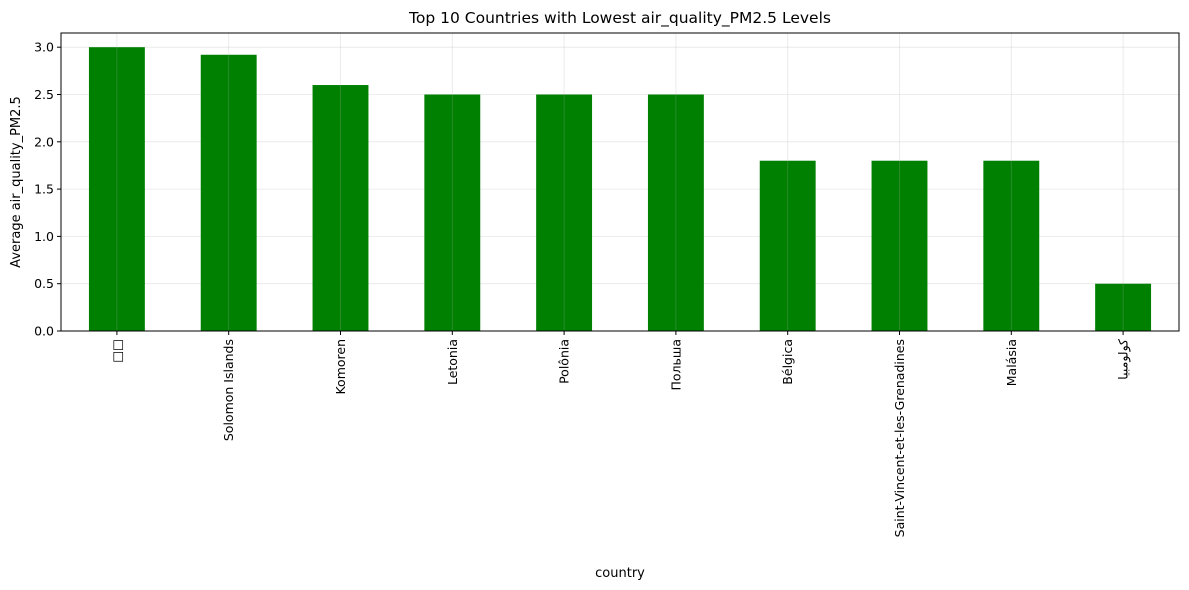 Image resolution: width=1189 pixels, height=590 pixels. Describe the element at coordinates (899, 438) in the screenshot. I see `x-tick-label: Saint-Vincent-et-les-Grenadines` at that location.